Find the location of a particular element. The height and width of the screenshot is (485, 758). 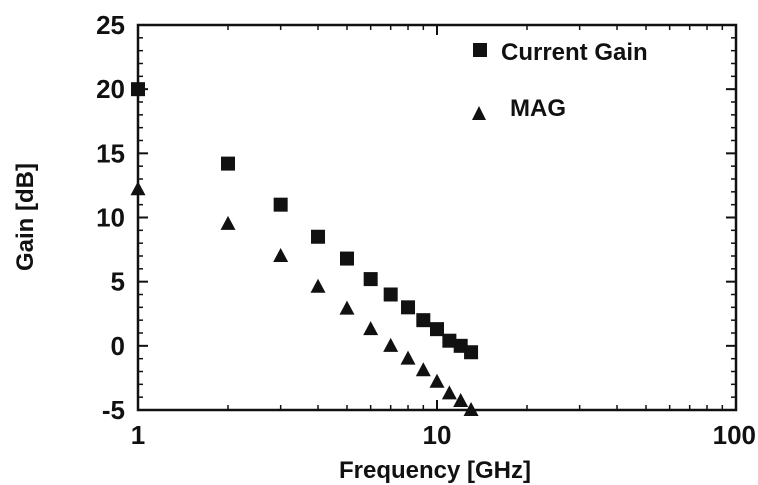

x-tick-label: 100 is located at coordinates (734, 435).